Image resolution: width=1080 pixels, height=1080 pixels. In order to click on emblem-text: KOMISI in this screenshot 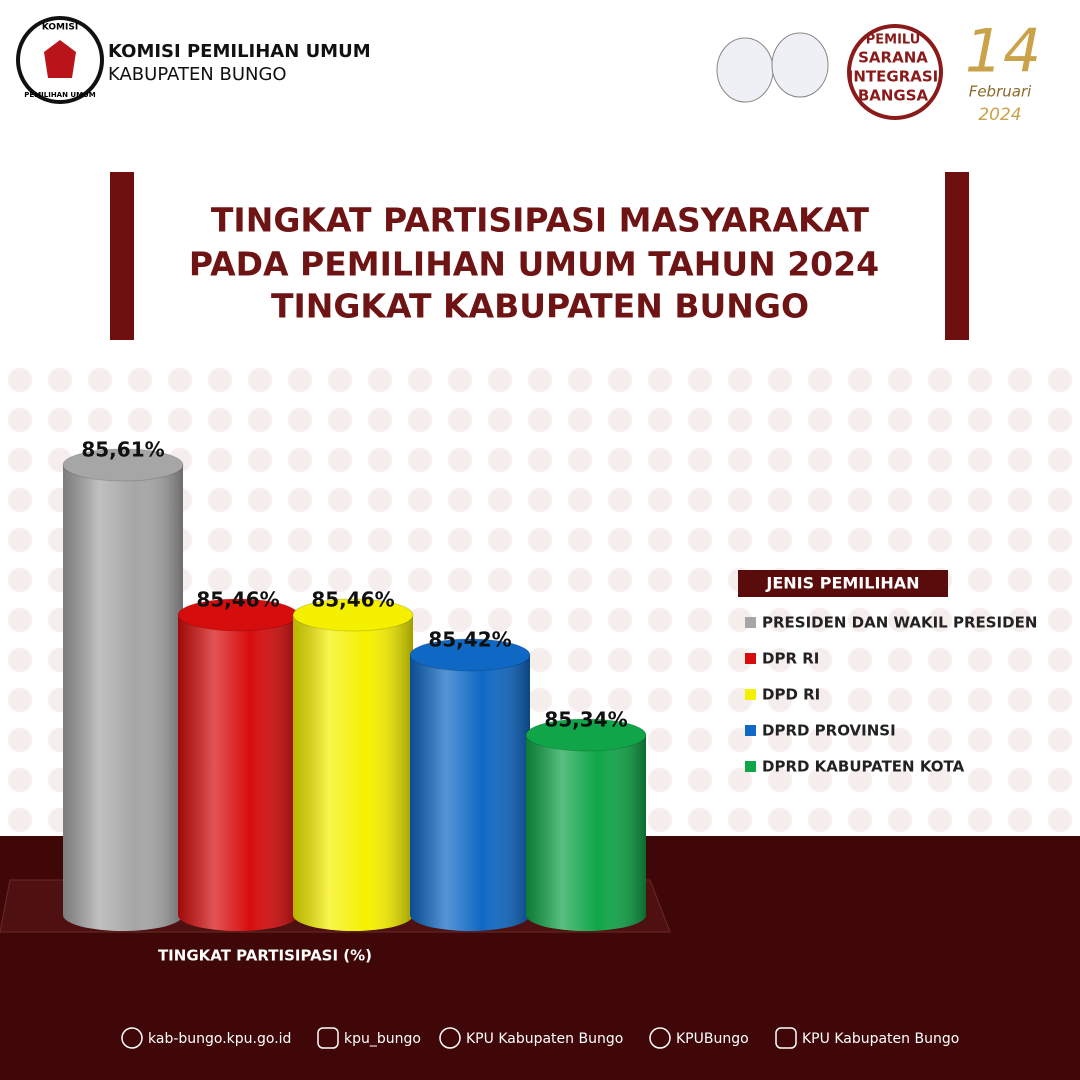, I will do `click(60, 28)`.